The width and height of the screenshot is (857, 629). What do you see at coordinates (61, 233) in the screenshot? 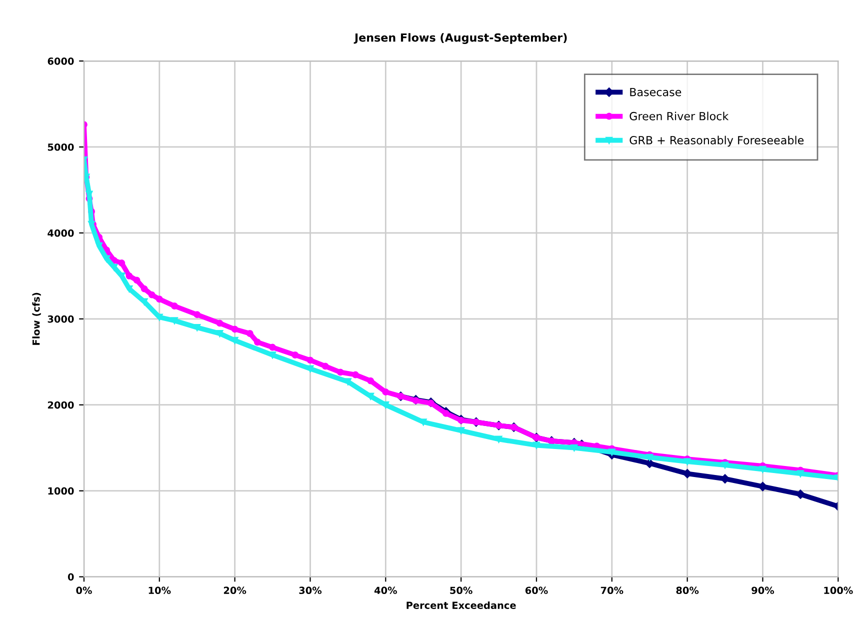
I see `y-tick-label: 4000` at bounding box center [61, 233].